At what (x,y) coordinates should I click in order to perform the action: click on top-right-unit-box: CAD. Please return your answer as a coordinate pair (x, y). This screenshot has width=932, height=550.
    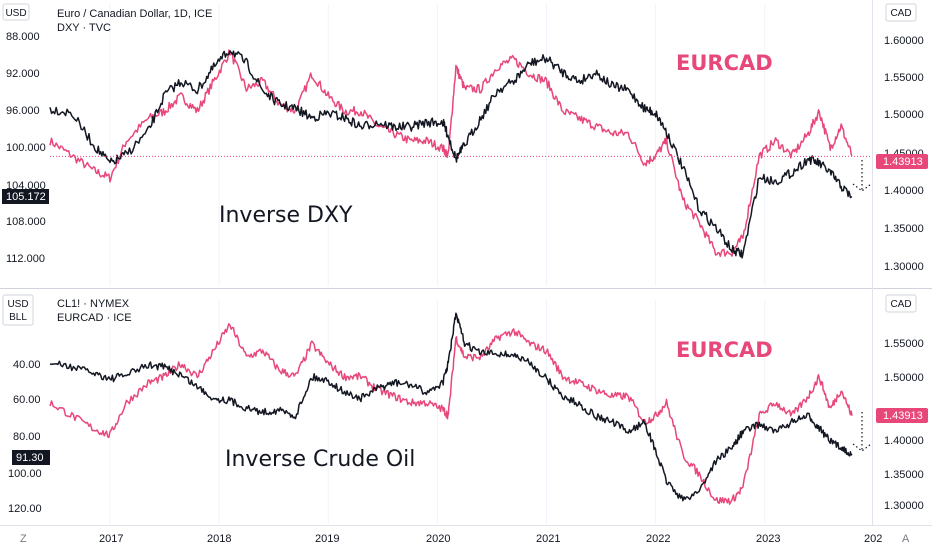
    Looking at the image, I should click on (901, 12).